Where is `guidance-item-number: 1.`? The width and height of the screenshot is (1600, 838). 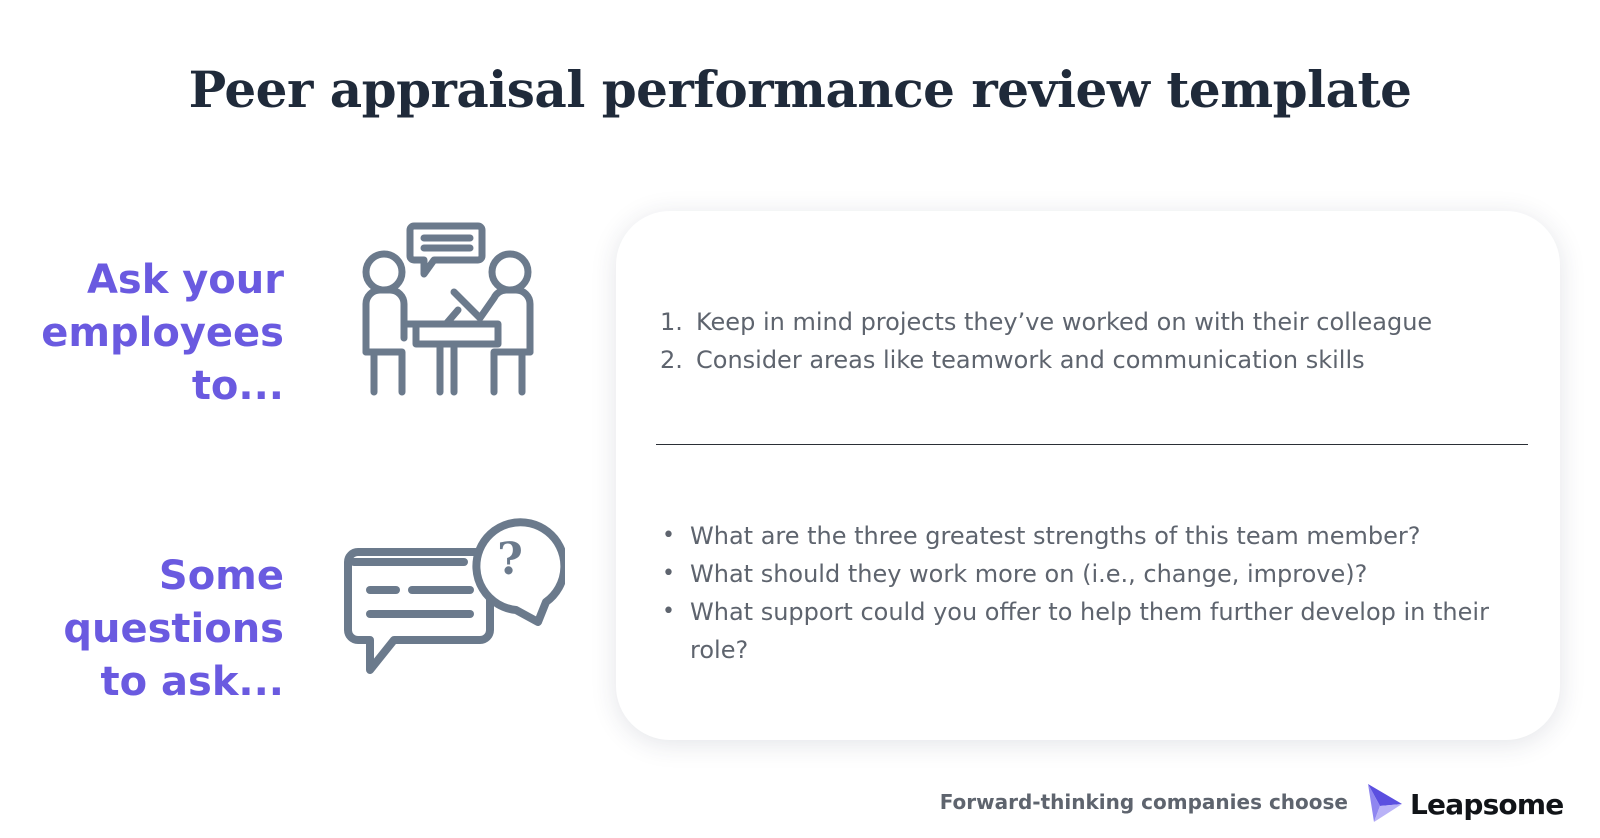
guidance-item-number: 1. is located at coordinates (671, 322).